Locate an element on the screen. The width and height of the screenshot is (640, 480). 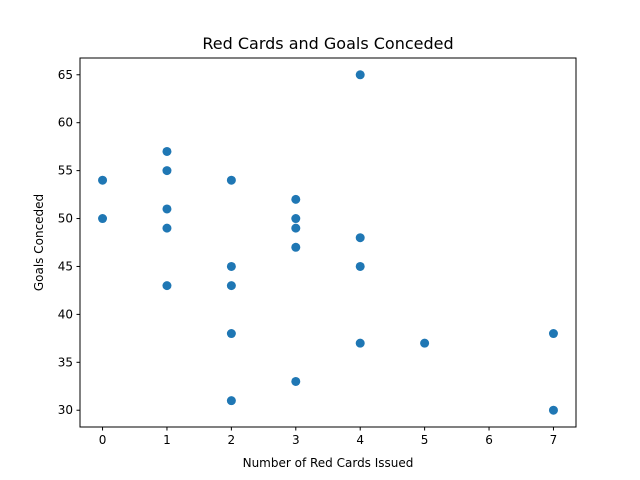
chart-title: Red Cards and Goals Conceded is located at coordinates (327, 43).